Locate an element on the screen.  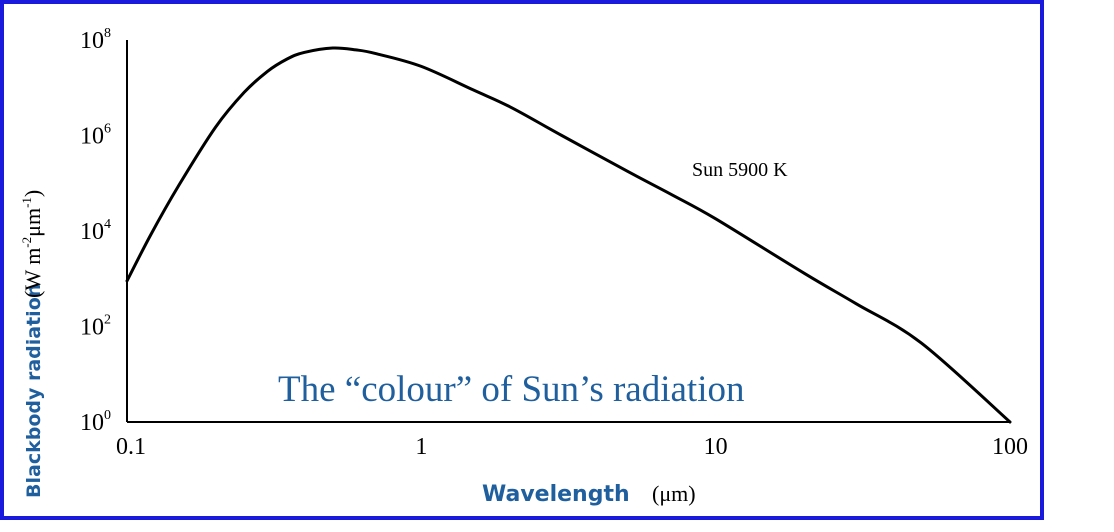
y-tick-labels: 10⁰ 10² 10⁴ 10⁶ 10⁸ is located at coordinates (95, 231).